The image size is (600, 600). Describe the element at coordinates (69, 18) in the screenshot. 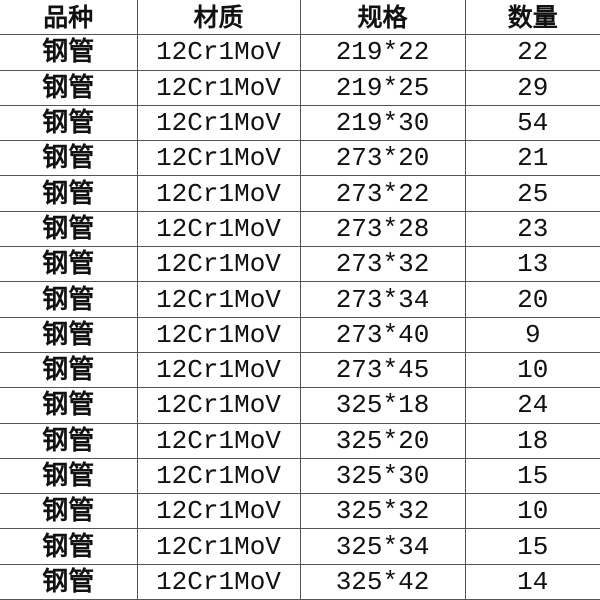

I see `header-variety: 品种` at that location.